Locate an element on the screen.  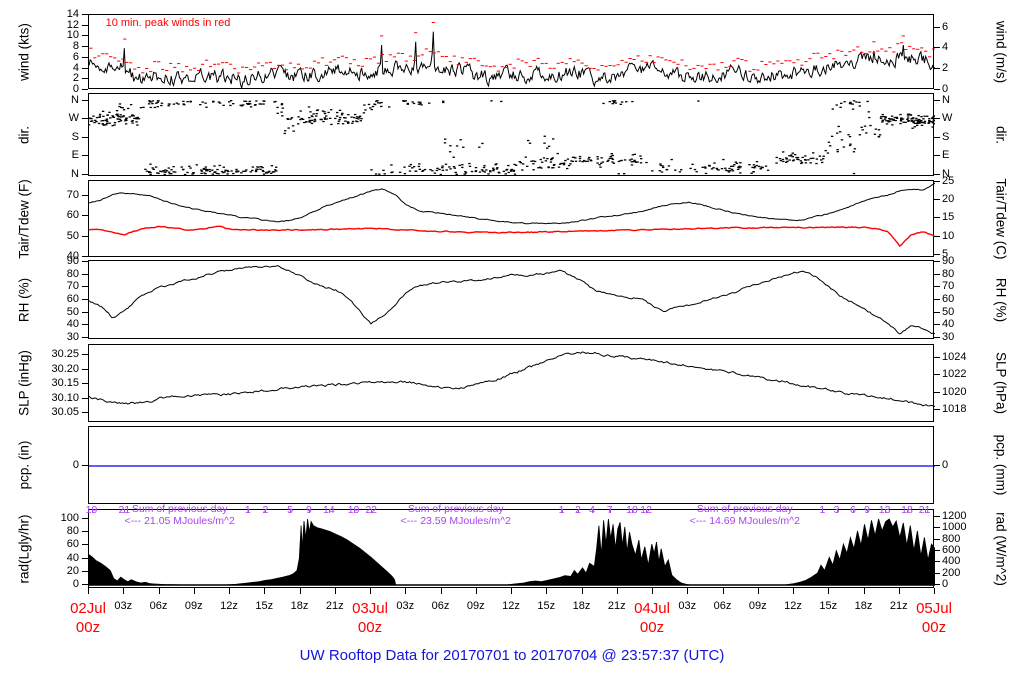
y-tick-label: 4 is located at coordinates (945, 47).